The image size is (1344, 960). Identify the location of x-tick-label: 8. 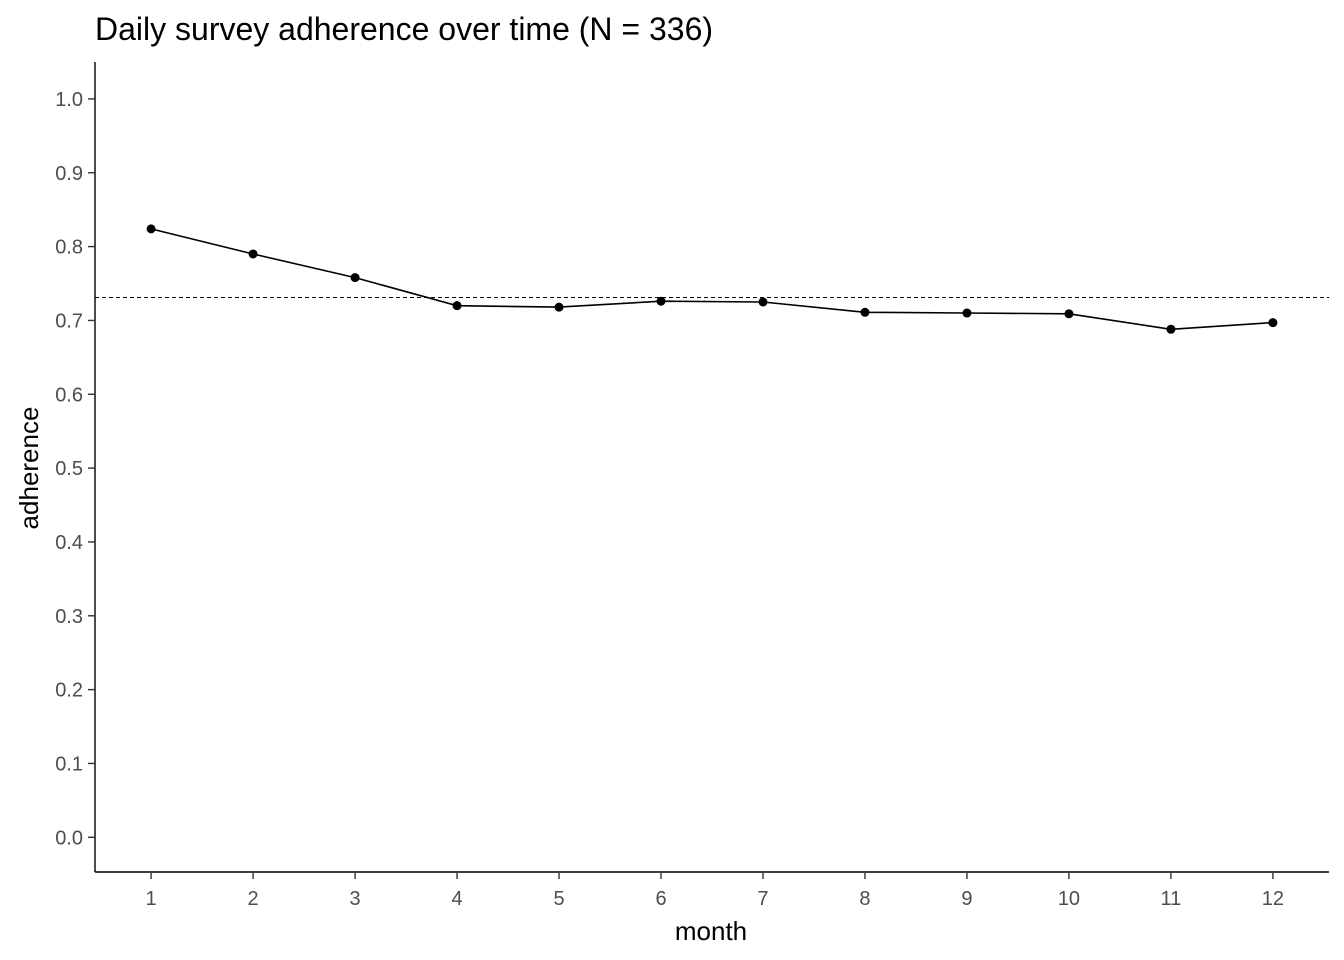
(864, 899).